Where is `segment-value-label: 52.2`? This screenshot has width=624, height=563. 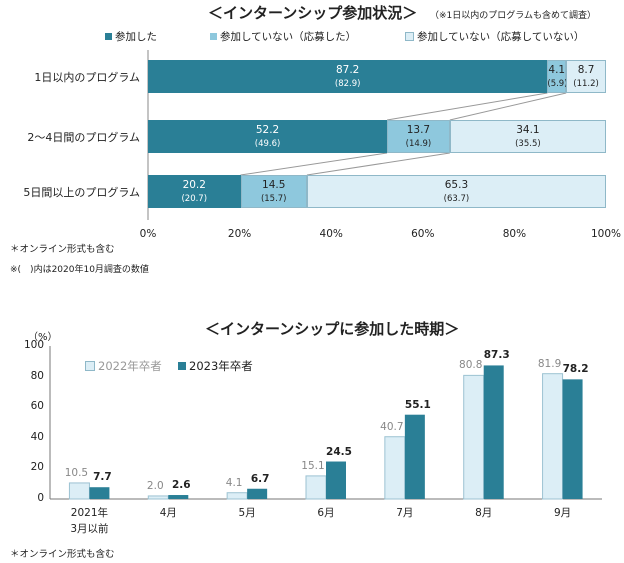
segment-value-label: 52.2 is located at coordinates (267, 130).